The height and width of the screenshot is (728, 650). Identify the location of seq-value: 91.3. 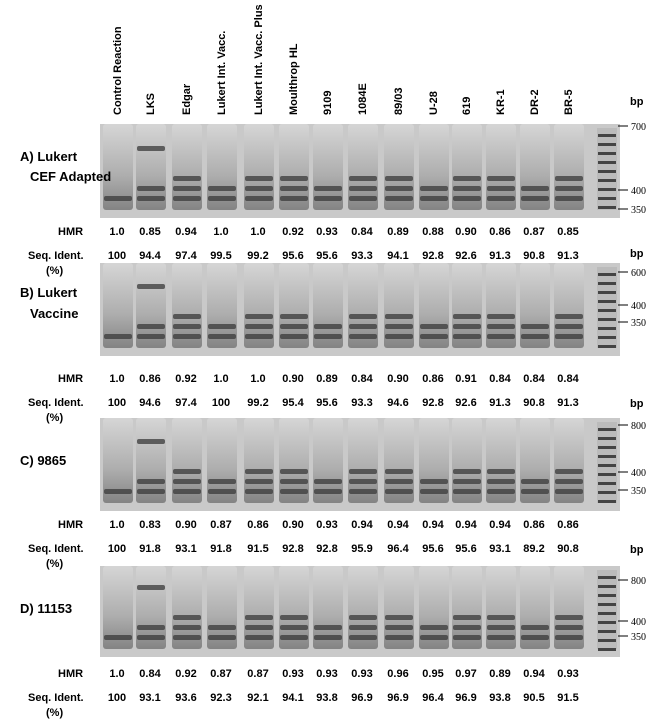
(567, 256).